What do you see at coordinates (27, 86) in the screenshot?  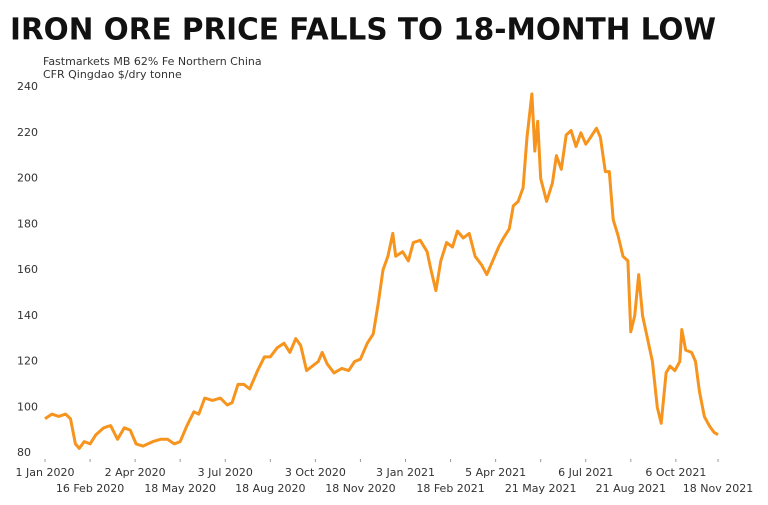 I see `y-tick-label: 240` at bounding box center [27, 86].